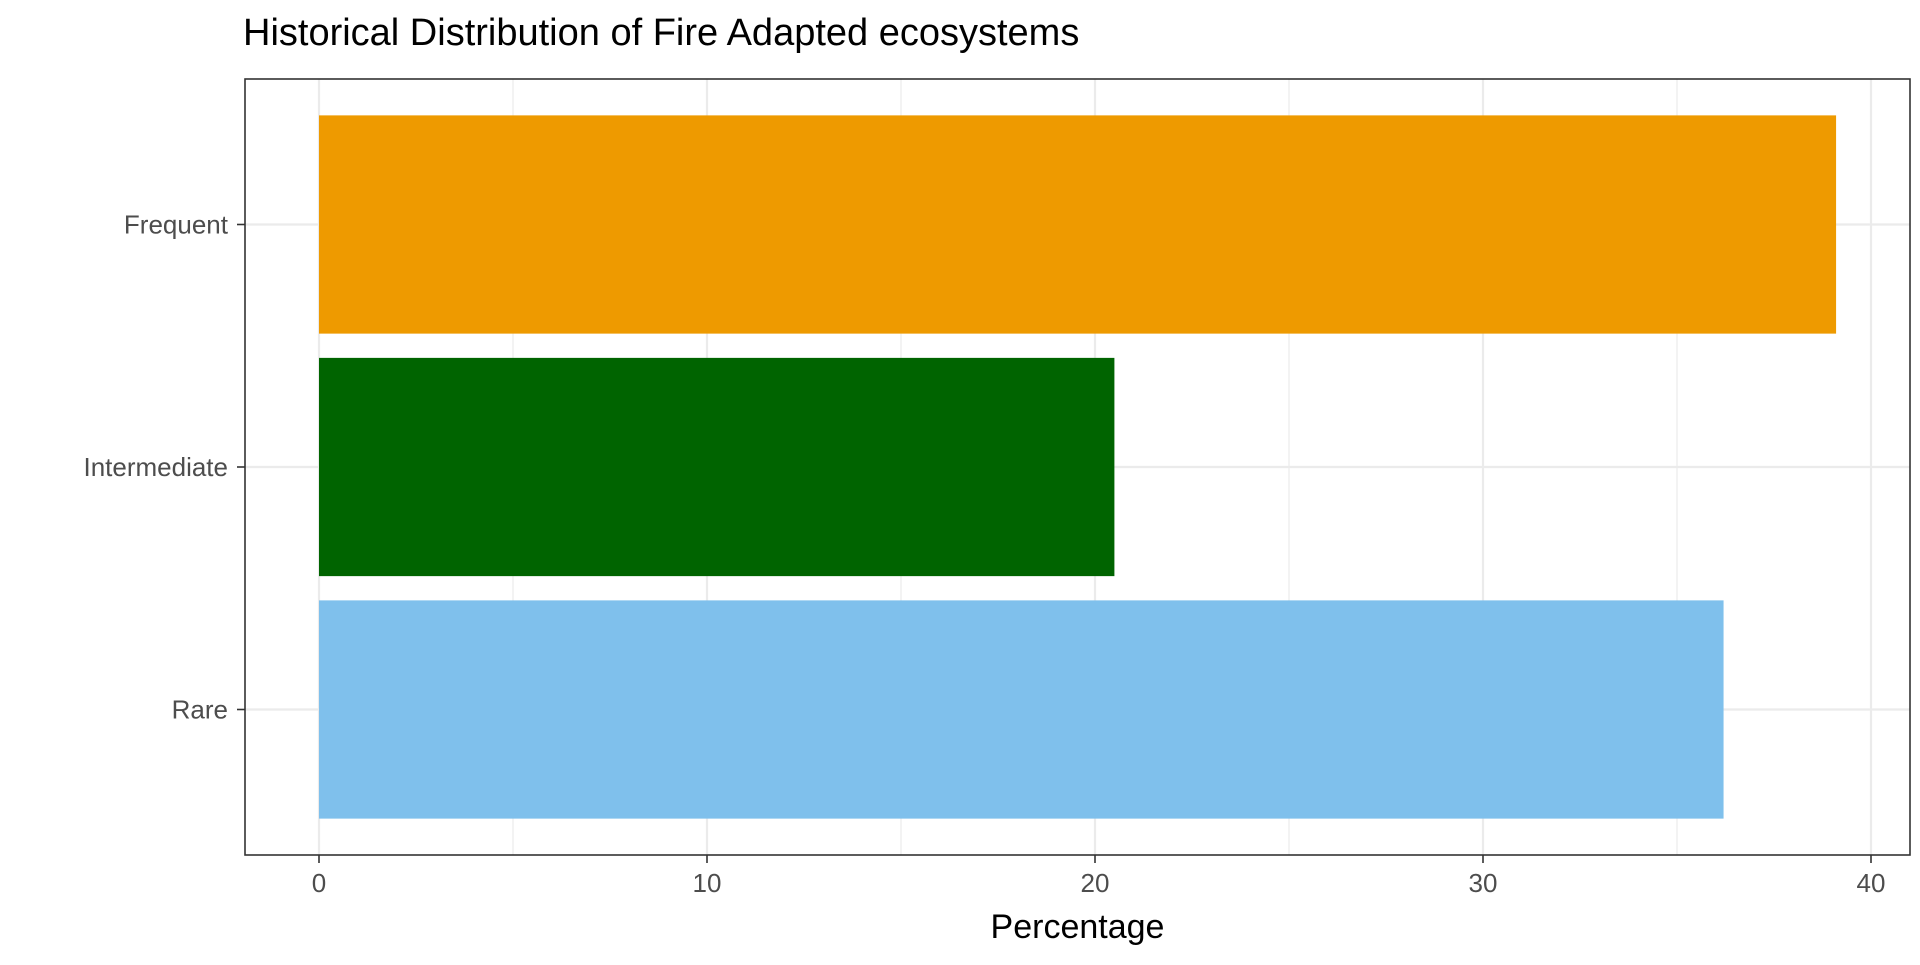  I want to click on x-tick-label: 10, so click(707, 883).